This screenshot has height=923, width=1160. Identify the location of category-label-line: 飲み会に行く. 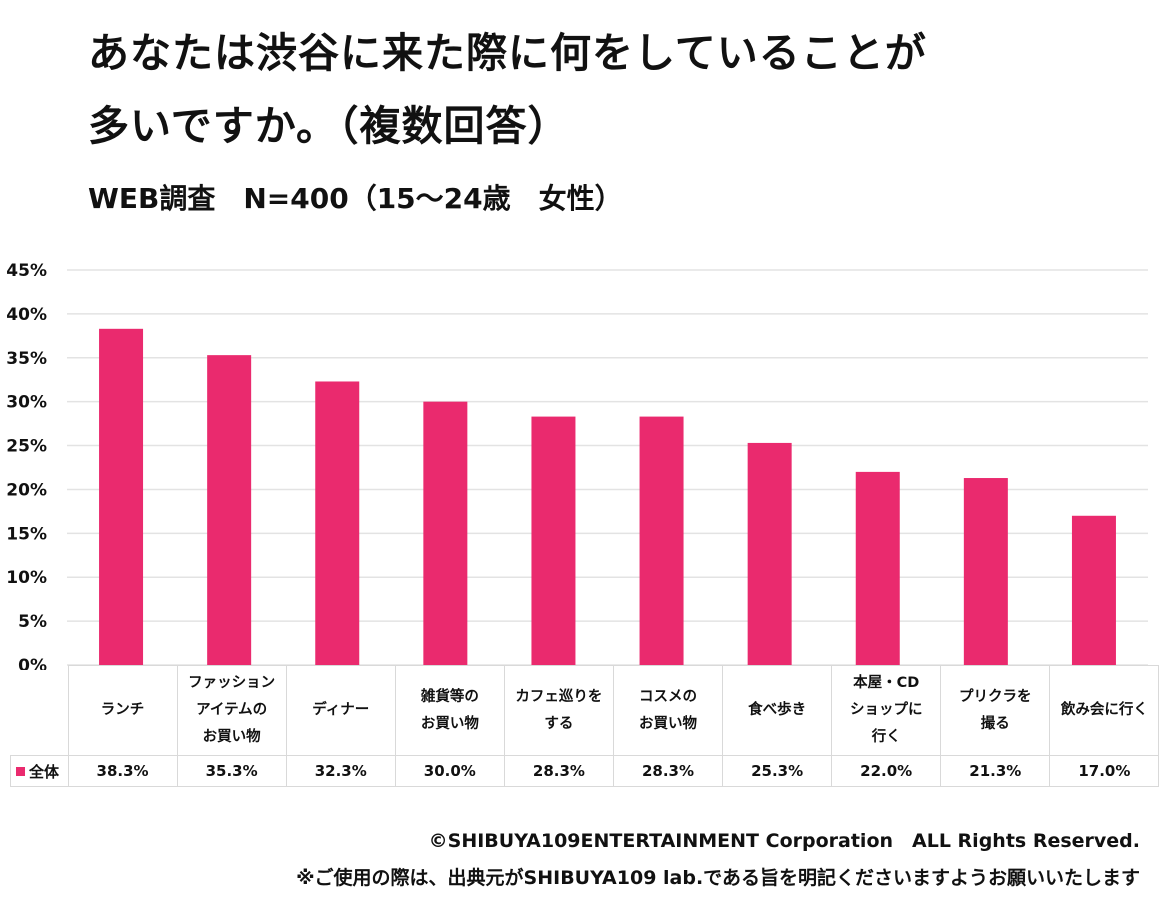
(1104, 710).